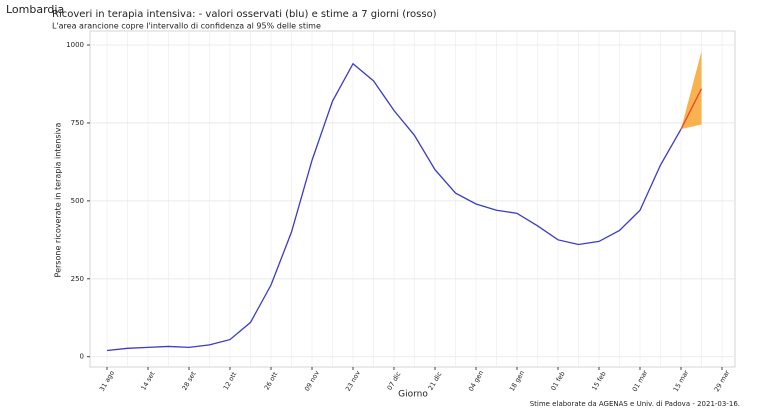 The height and width of the screenshot is (412, 767). Describe the element at coordinates (77, 201) in the screenshot. I see `y-tick-label: 500` at that location.